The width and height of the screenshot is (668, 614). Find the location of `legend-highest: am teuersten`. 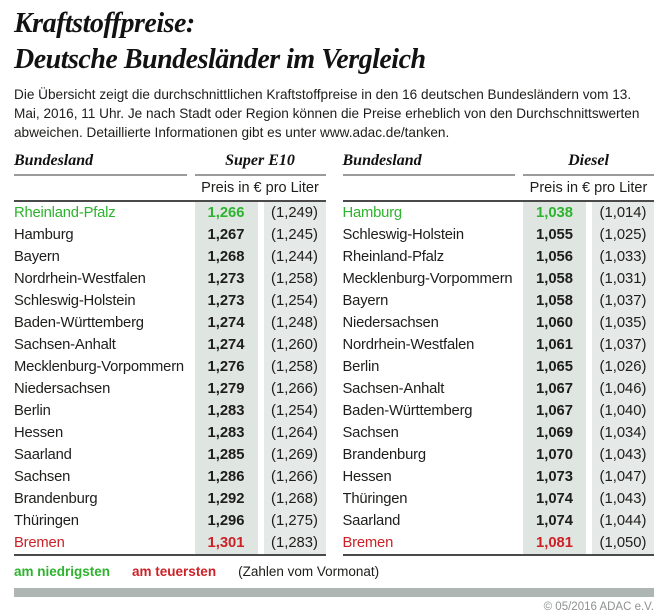

legend-highest: am teuersten is located at coordinates (174, 571).